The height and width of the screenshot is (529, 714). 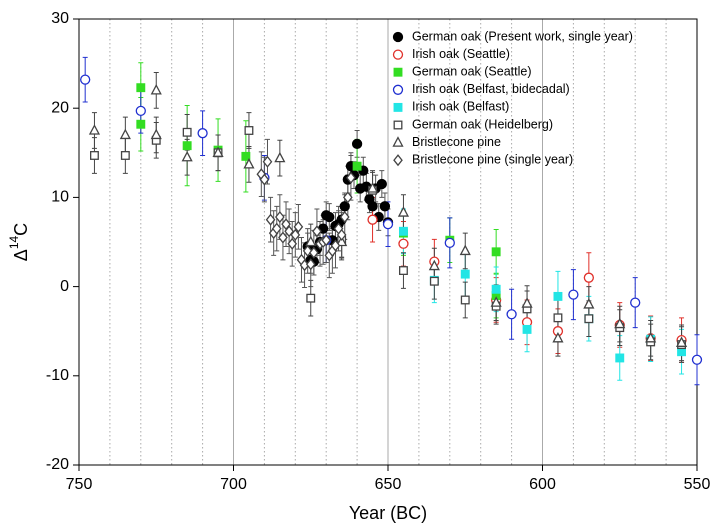 What do you see at coordinates (697, 484) in the screenshot?
I see `x-tick-label: 550` at bounding box center [697, 484].